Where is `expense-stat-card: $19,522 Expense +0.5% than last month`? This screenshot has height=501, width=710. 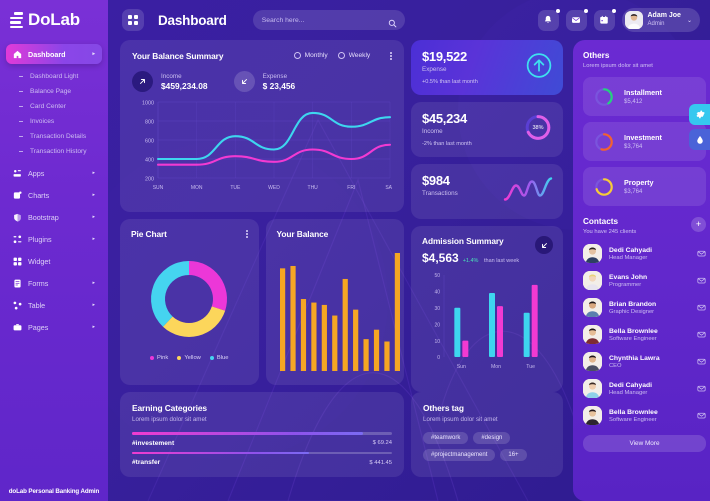
expense-stat-card: $19,522 Expense +0.5% than last month is located at coordinates (487, 67).